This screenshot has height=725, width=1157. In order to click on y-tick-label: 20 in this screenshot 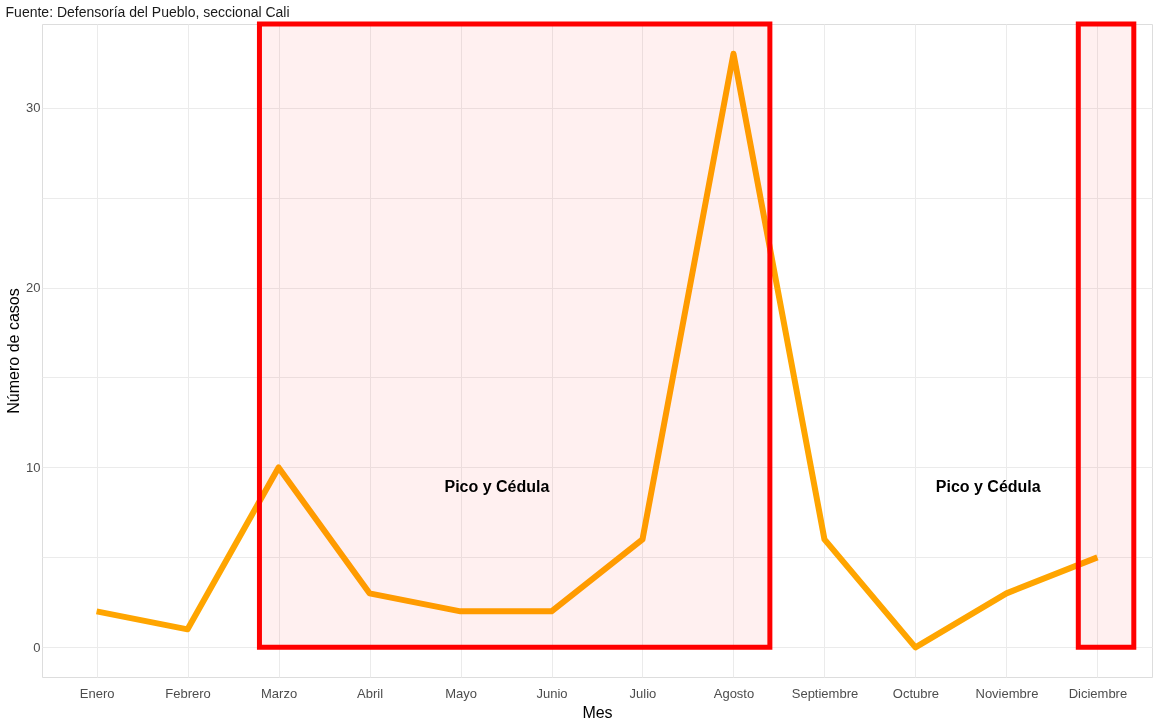, I will do `click(33, 288)`.